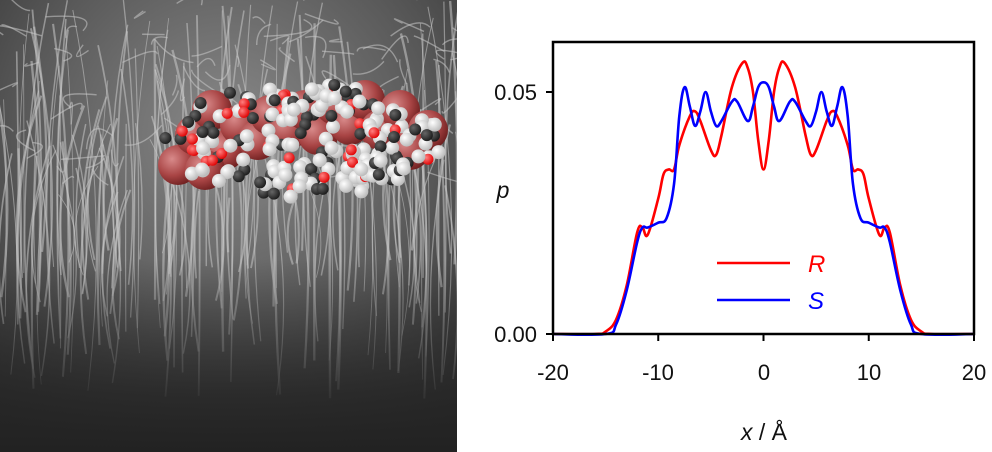  Describe the element at coordinates (816, 264) in the screenshot. I see `legend-label-r: R` at that location.